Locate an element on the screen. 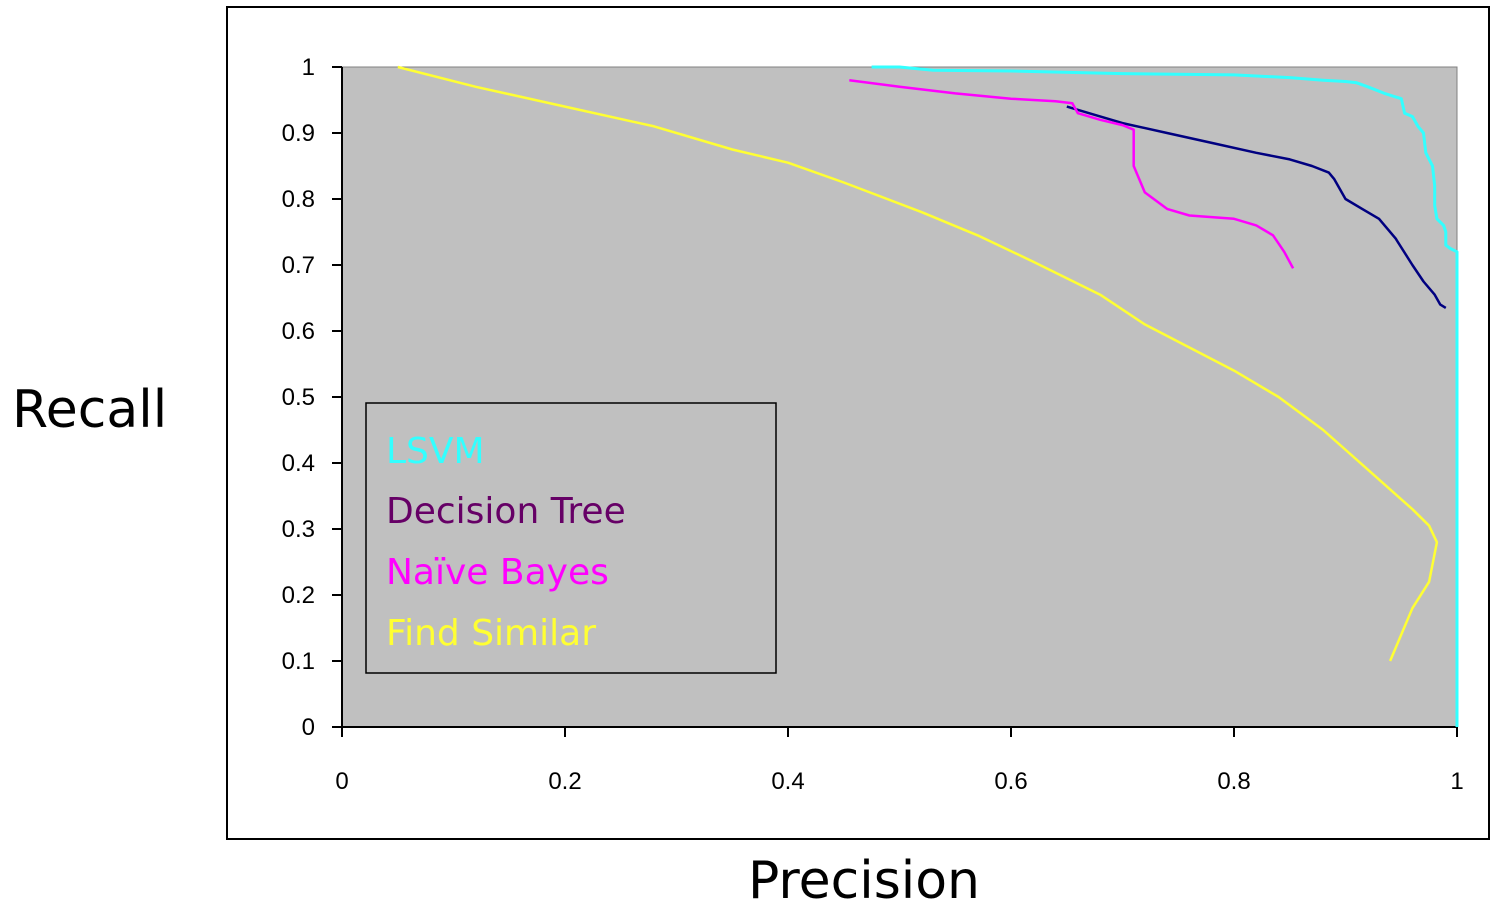 The image size is (1496, 911). x-tick-label: 1 is located at coordinates (1456, 781).